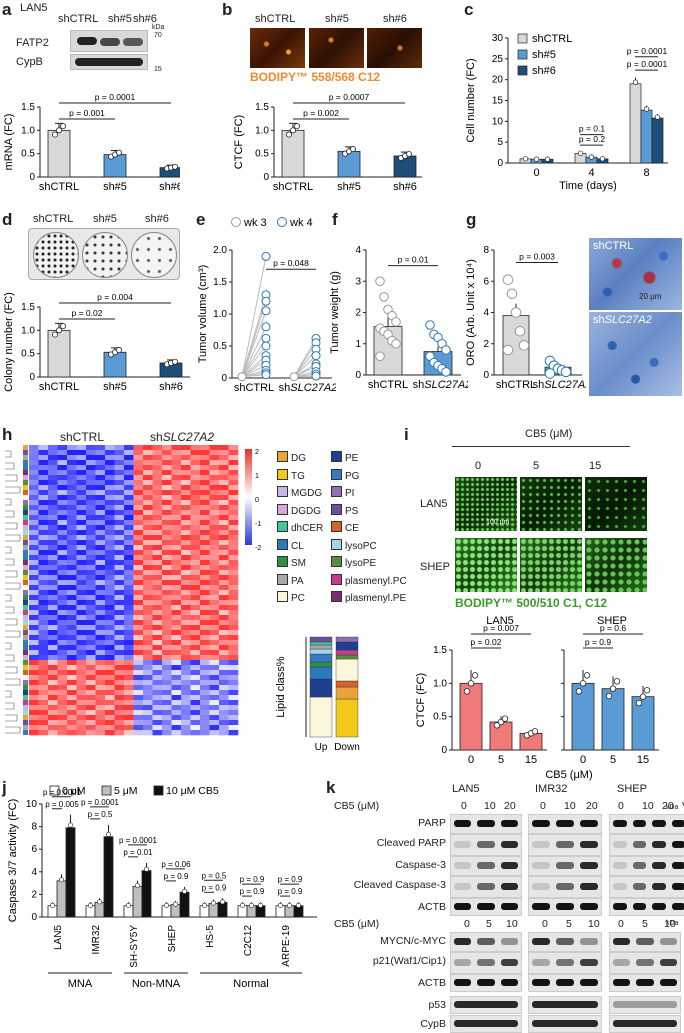 The image size is (684, 1033). I want to click on group-label: Normal, so click(250, 984).